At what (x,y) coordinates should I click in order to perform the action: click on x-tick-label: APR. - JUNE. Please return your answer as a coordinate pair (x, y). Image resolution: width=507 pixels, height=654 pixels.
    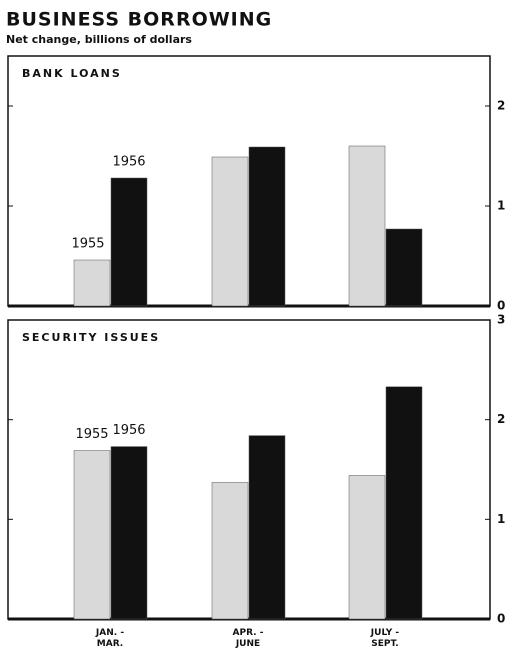
    Looking at the image, I should click on (248, 638).